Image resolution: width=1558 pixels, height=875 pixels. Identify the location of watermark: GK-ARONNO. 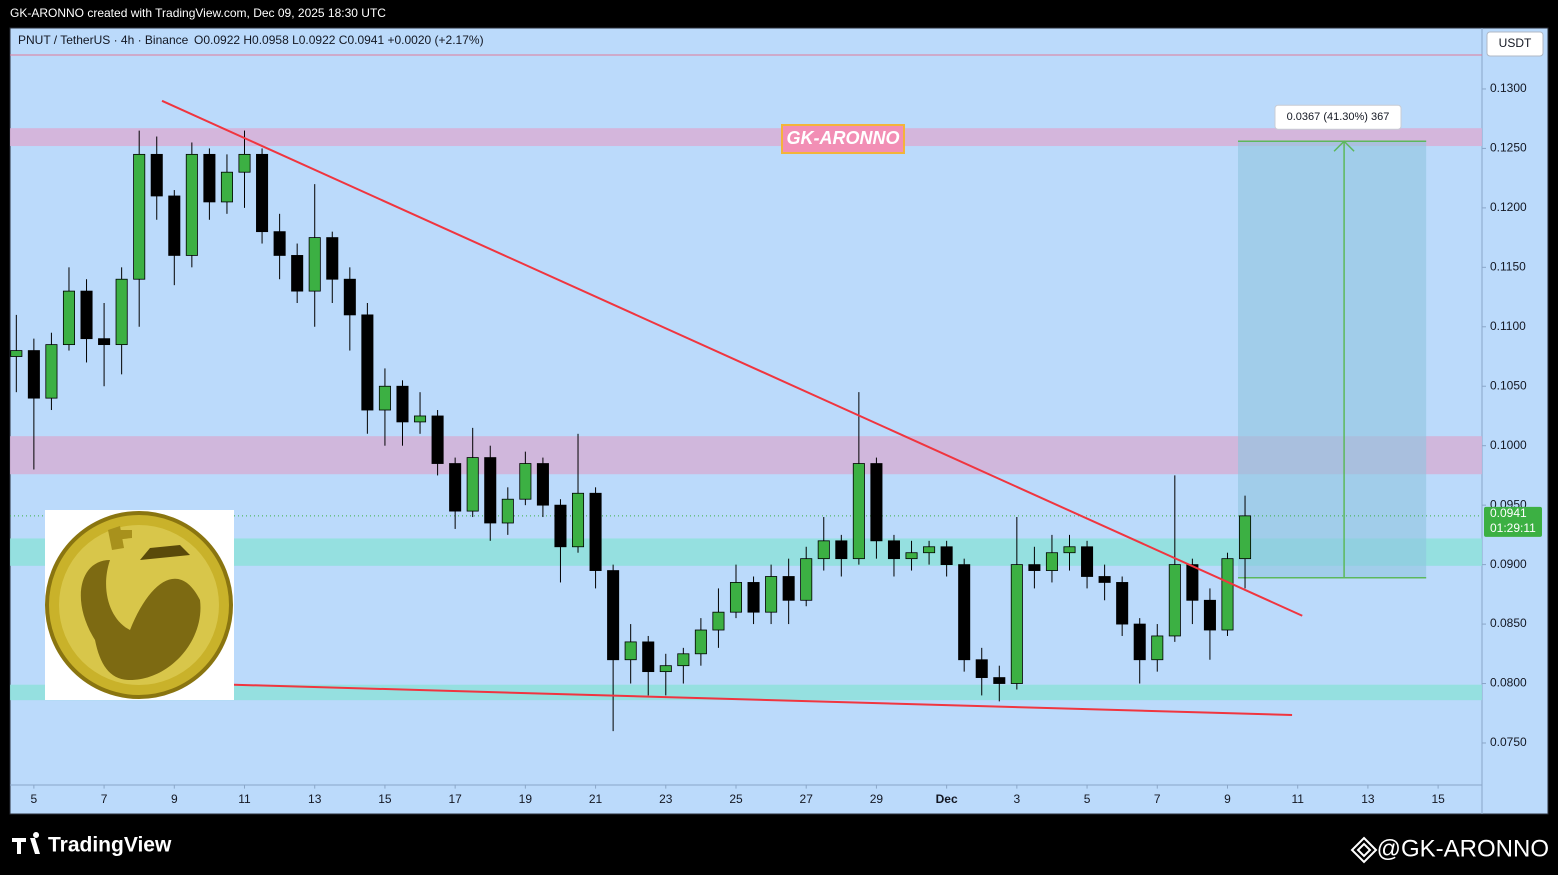
(843, 138).